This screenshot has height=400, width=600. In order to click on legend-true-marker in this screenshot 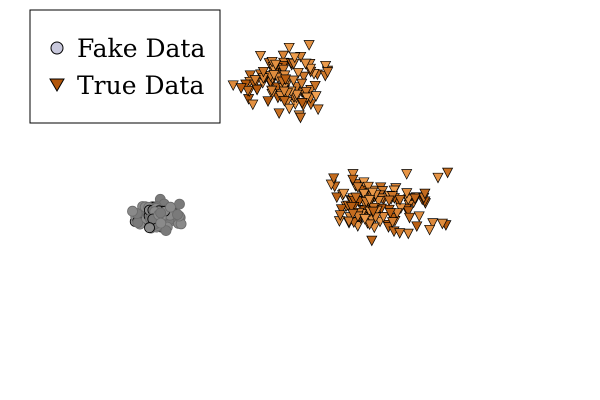, I will do `click(57, 85)`.